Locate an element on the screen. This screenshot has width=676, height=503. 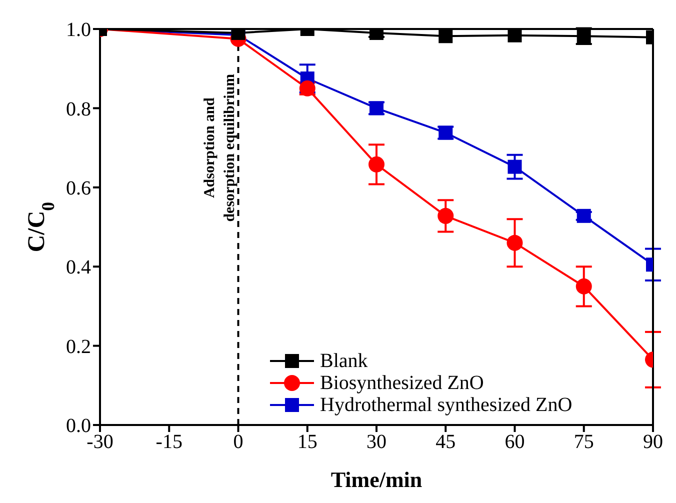
legend-label: Hydrothermal synthesized ZnO is located at coordinates (446, 405).